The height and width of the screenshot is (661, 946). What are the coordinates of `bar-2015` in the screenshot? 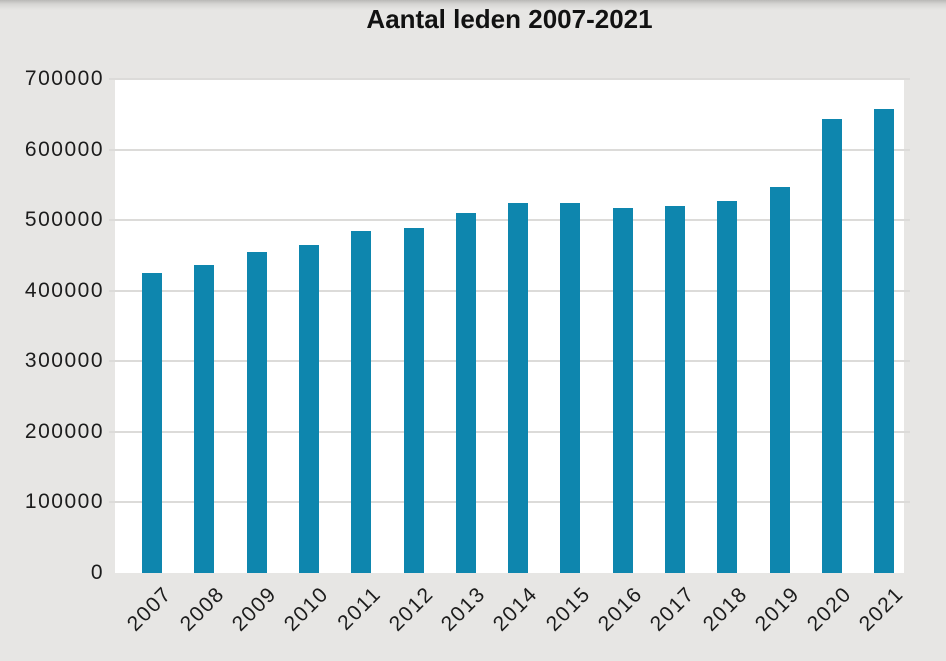 It's located at (570, 388).